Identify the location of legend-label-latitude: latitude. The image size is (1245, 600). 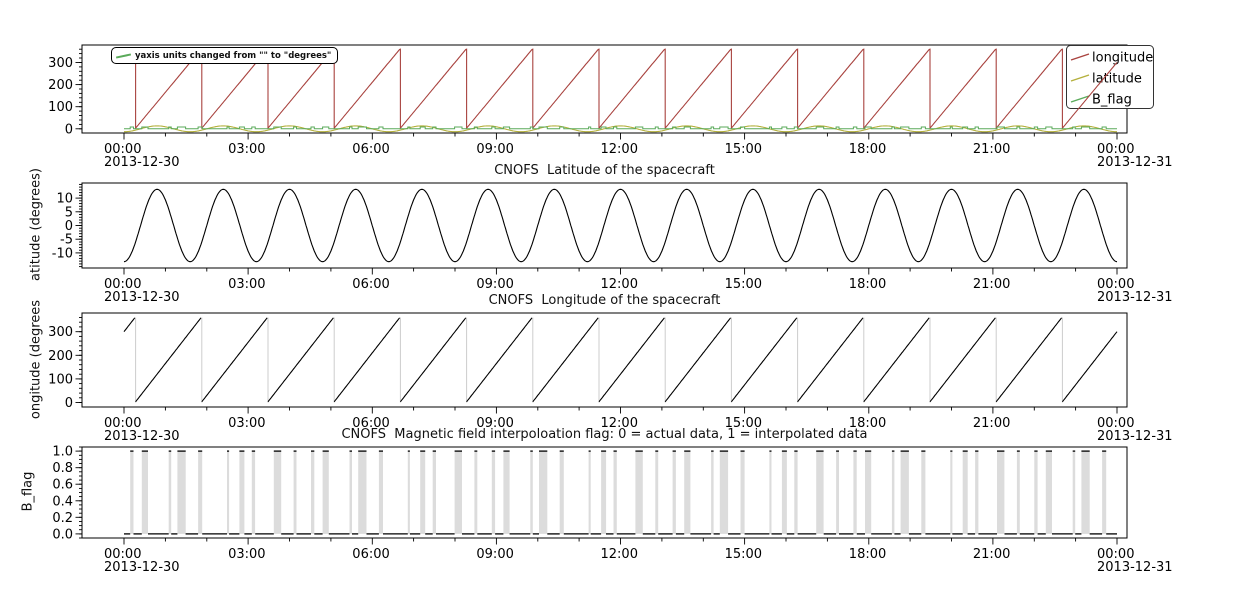
(1117, 79).